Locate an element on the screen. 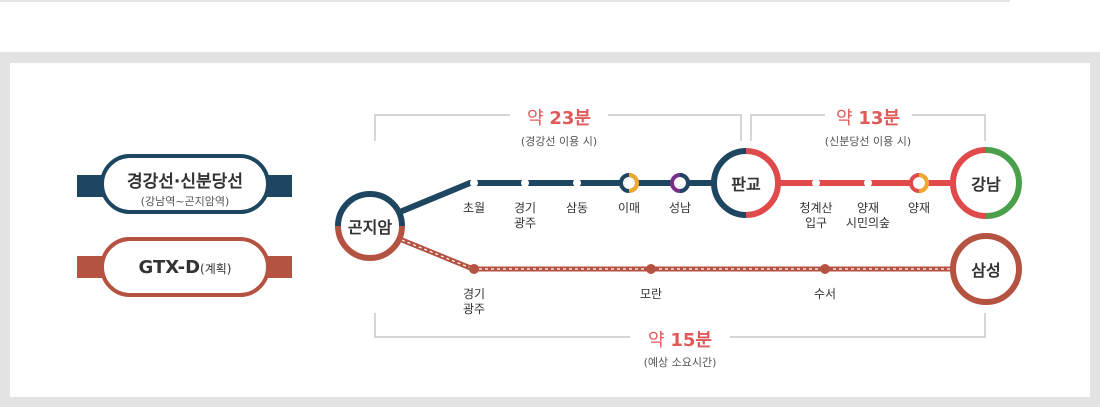 The width and height of the screenshot is (1100, 407). line-gtx-d is located at coordinates (693, 254).